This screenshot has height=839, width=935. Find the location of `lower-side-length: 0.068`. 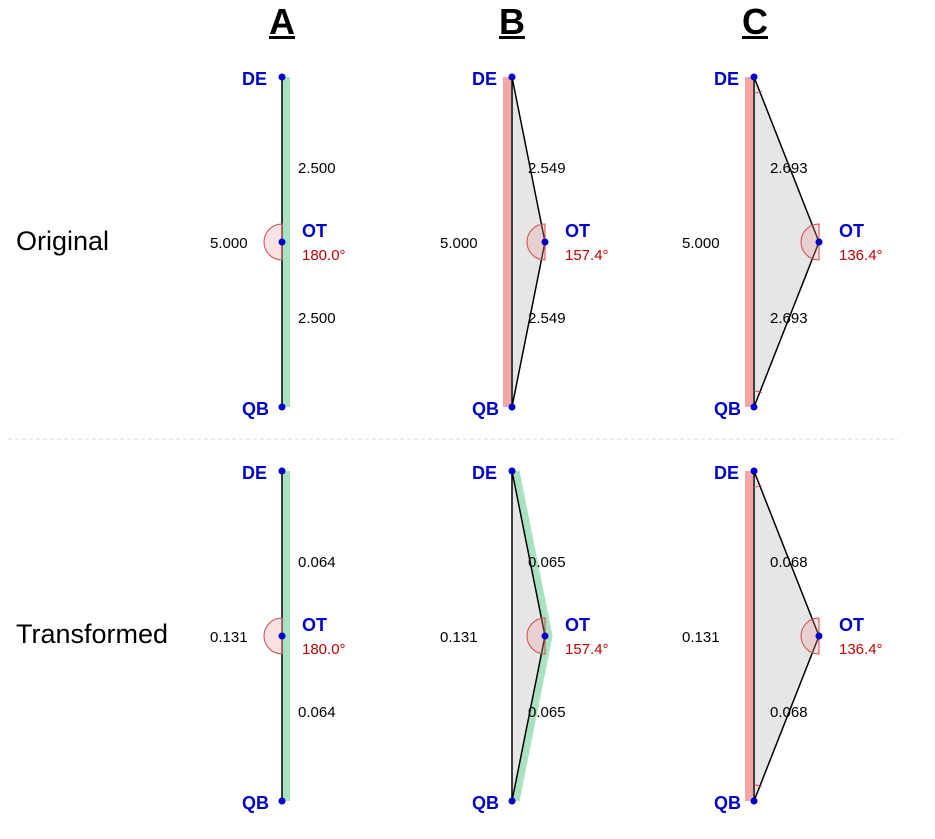

lower-side-length: 0.068 is located at coordinates (789, 712).